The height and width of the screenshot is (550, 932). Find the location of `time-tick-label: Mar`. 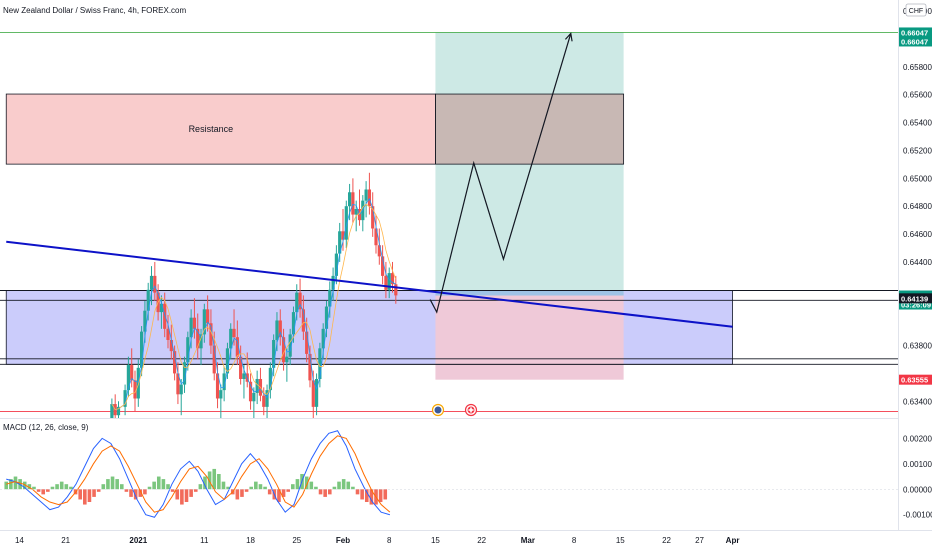

time-tick-label: Mar is located at coordinates (528, 540).